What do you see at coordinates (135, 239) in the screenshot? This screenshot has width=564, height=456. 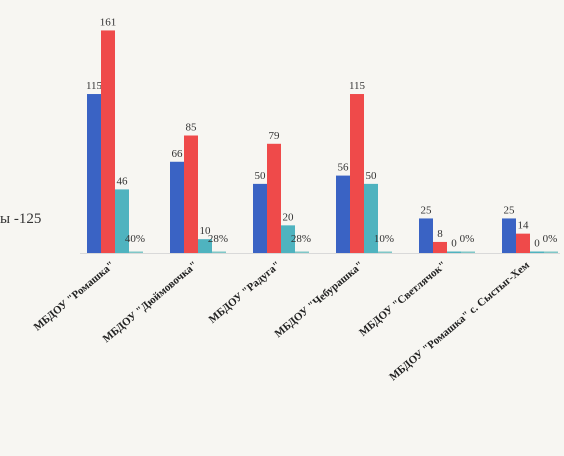 I see `percent-label-cat1: 40%` at bounding box center [135, 239].